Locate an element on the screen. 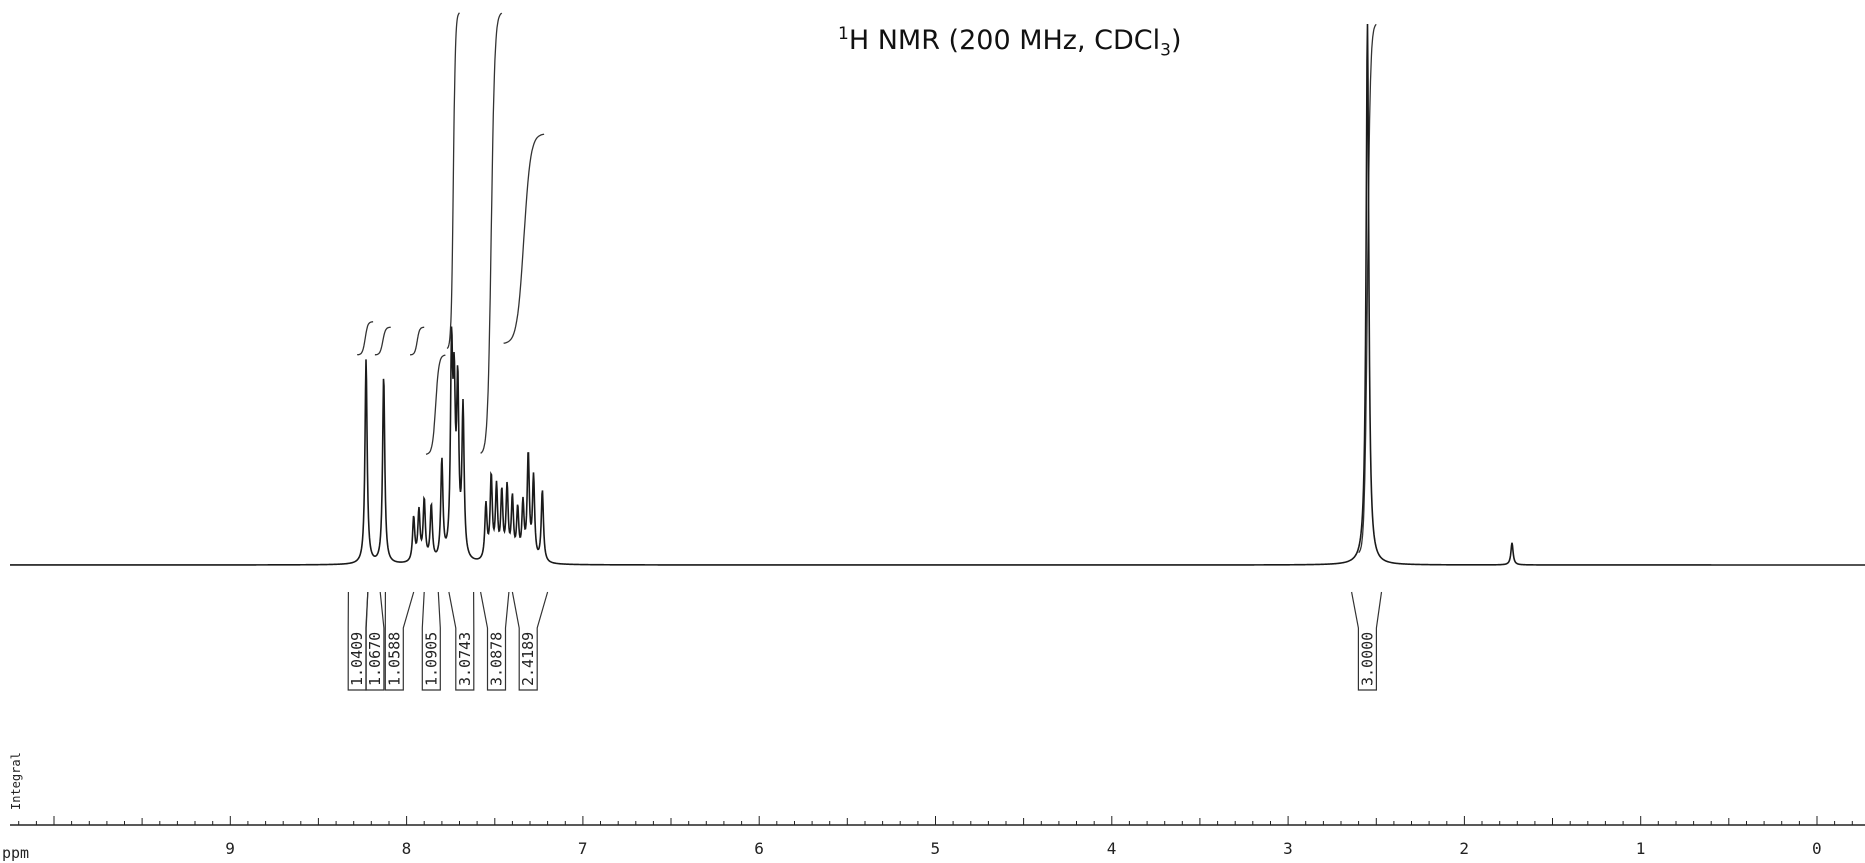 The height and width of the screenshot is (863, 1865). integral-value-3: 1.0588 is located at coordinates (394, 659).